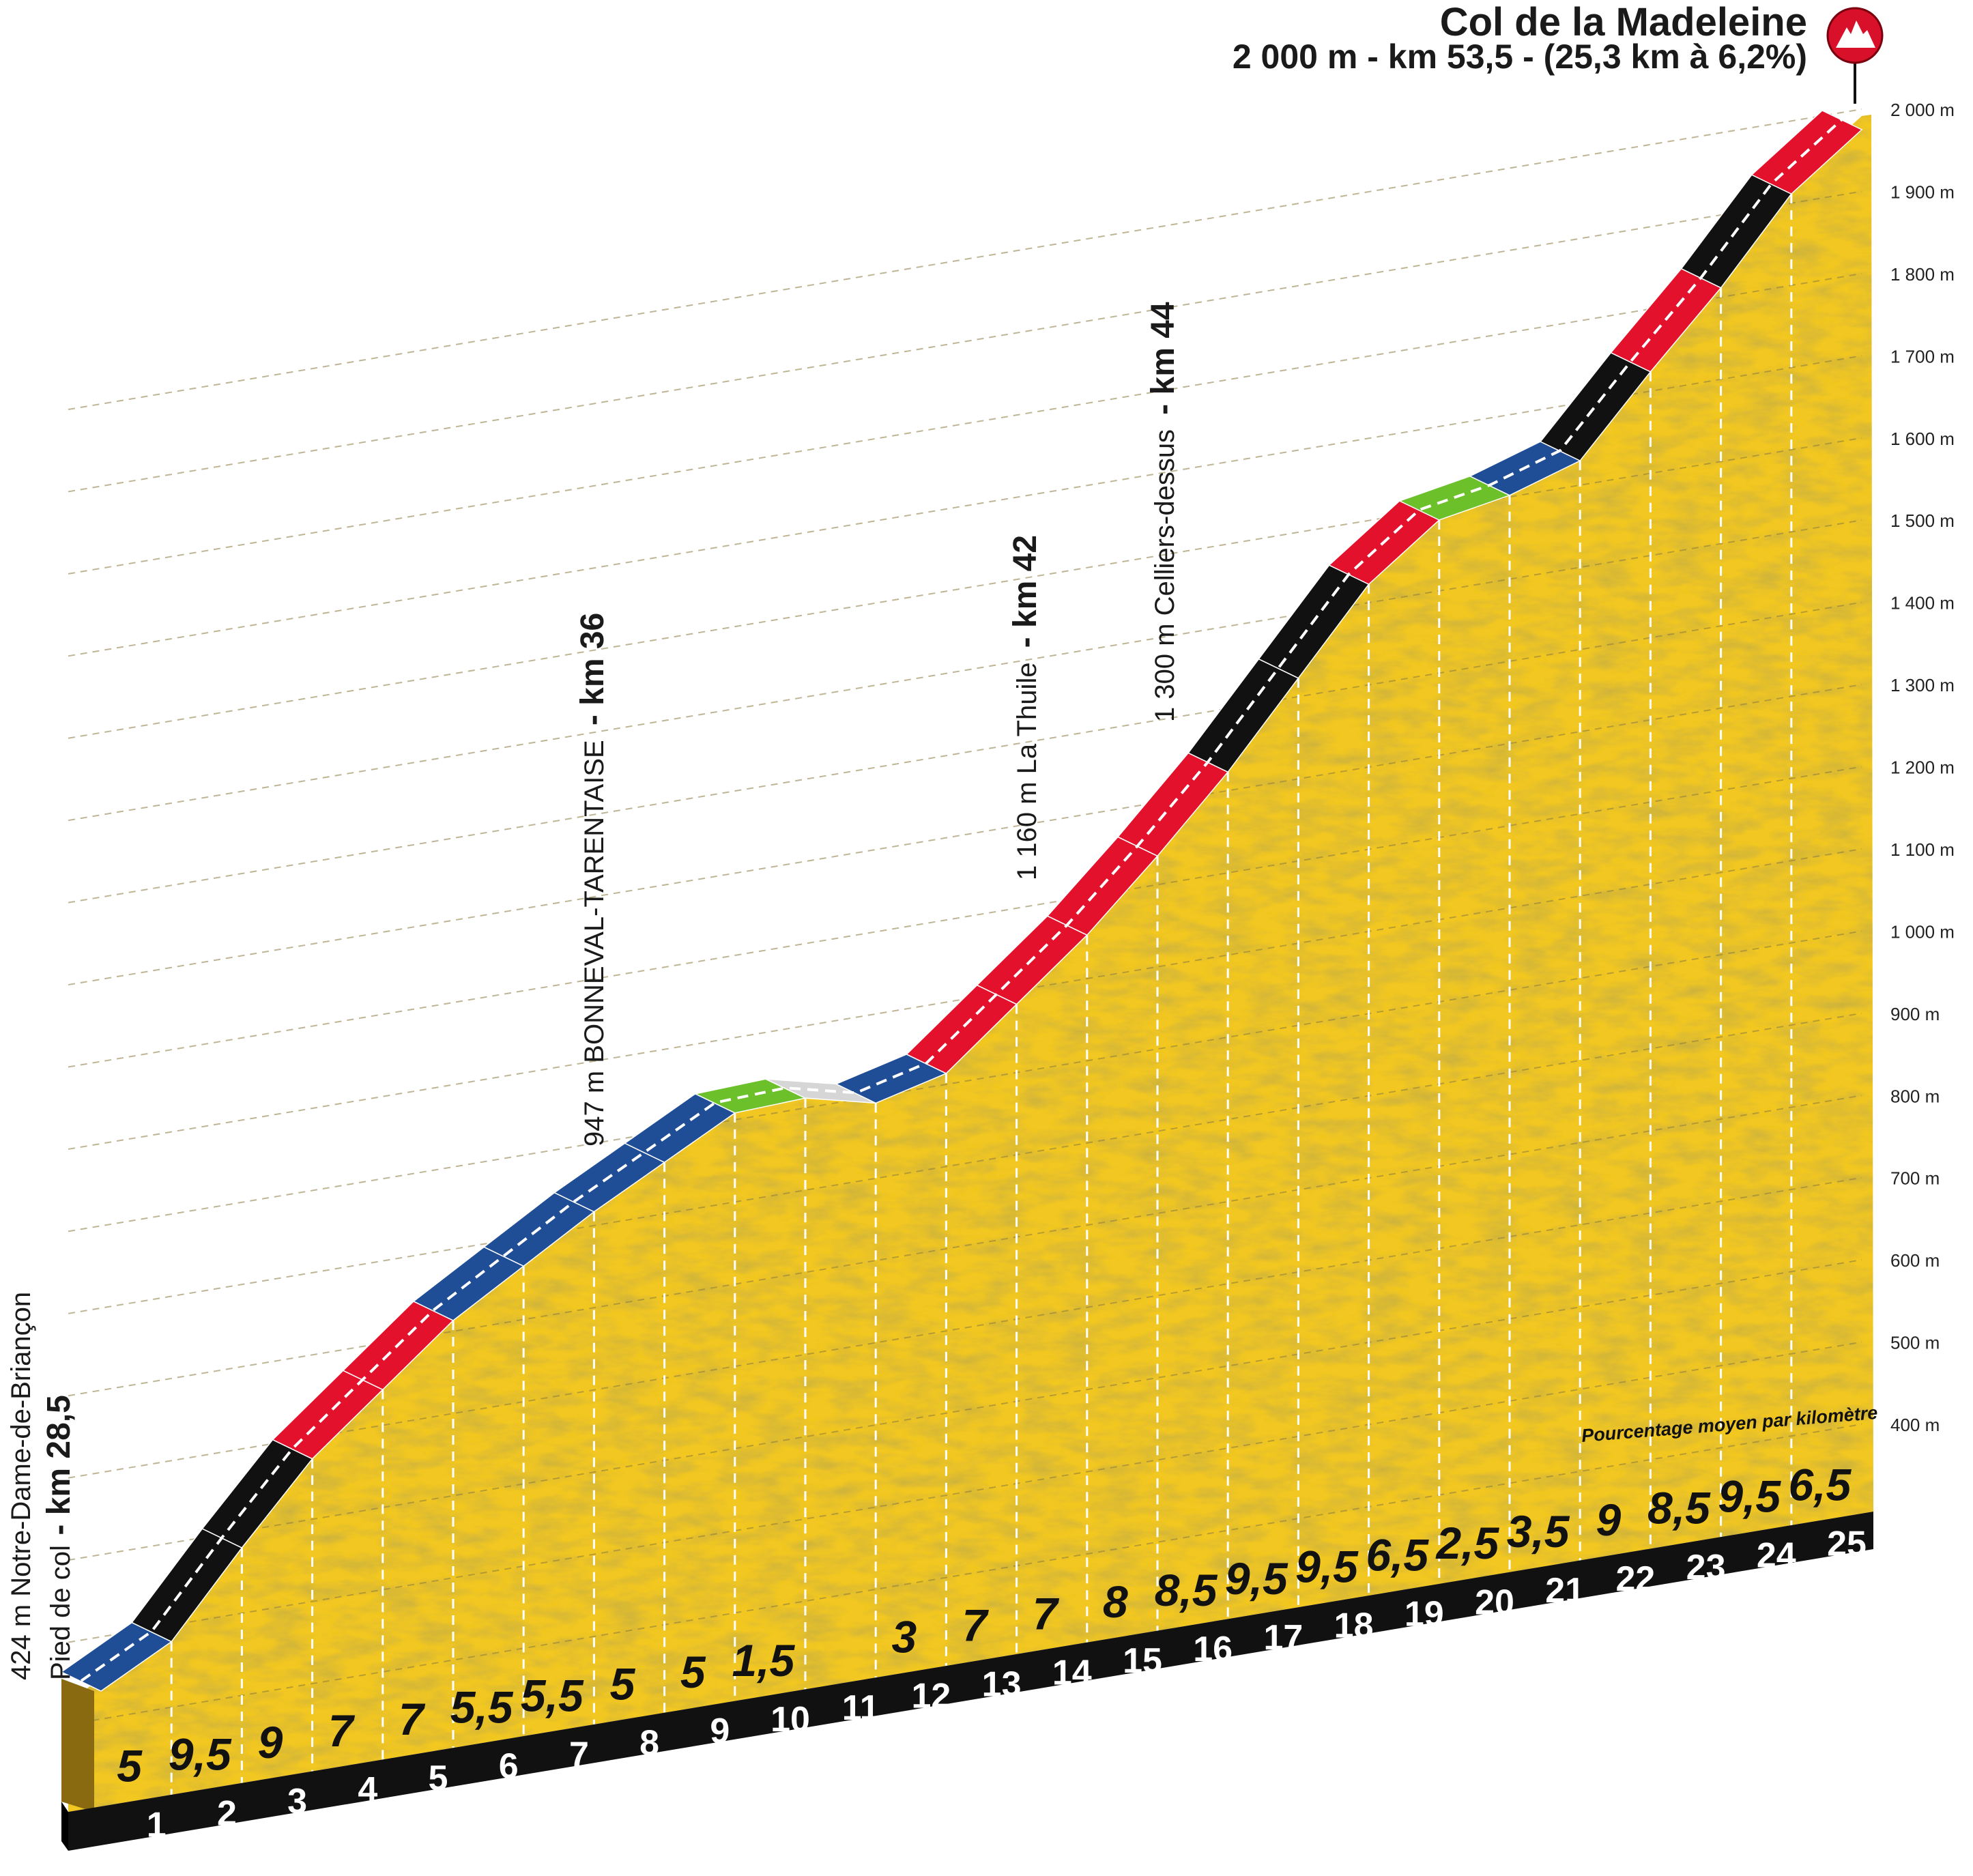 This screenshot has height=1876, width=1973. I want to click on svg-text:1 300 m Celliers-dessus: 1 300 m Celliers-dessus - km 44, so click(1163, 512).